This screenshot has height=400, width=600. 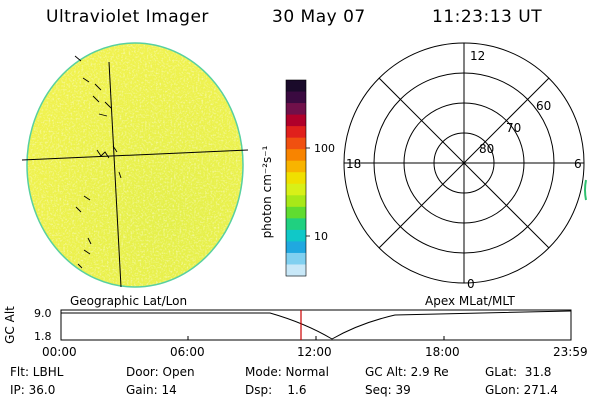 What do you see at coordinates (585, 190) in the screenshot?
I see `dayside-edge` at bounding box center [585, 190].